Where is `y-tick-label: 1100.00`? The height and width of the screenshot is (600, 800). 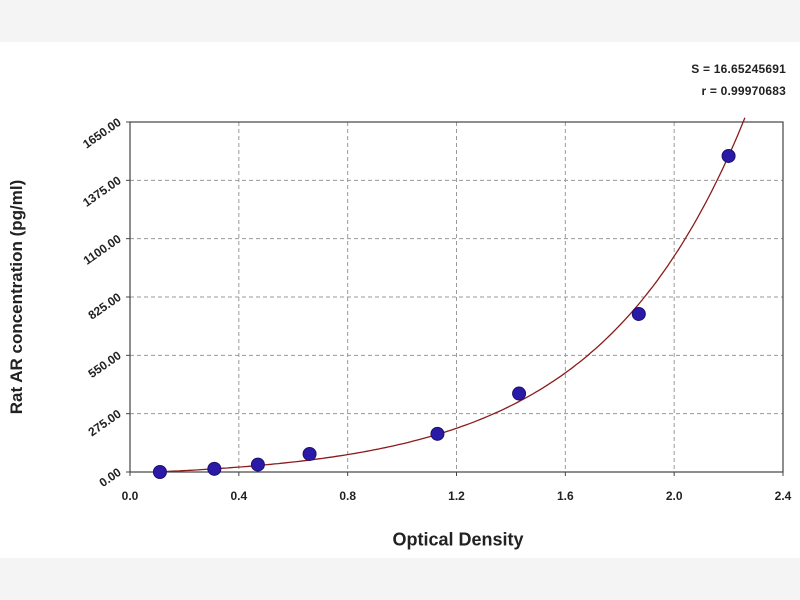
y-tick-label: 1100.00 is located at coordinates (102, 249).